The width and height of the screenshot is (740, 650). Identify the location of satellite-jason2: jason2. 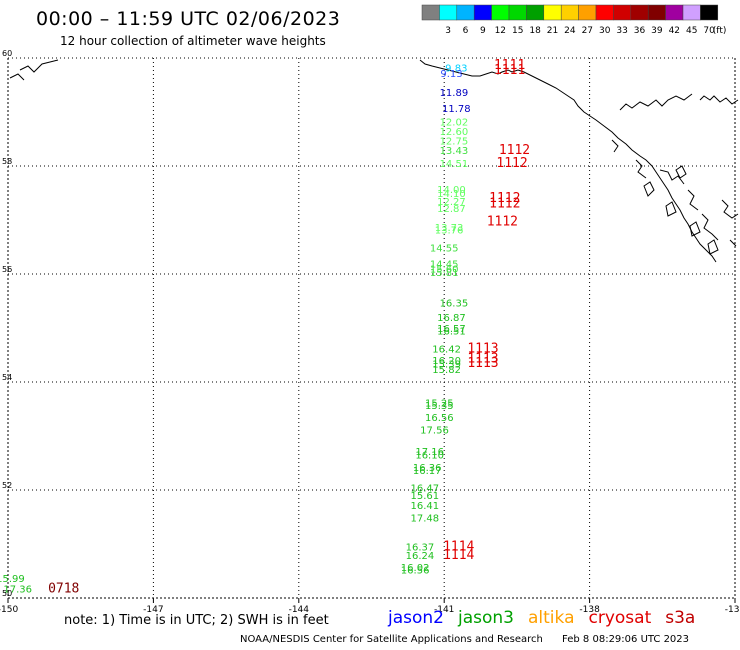
(416, 618).